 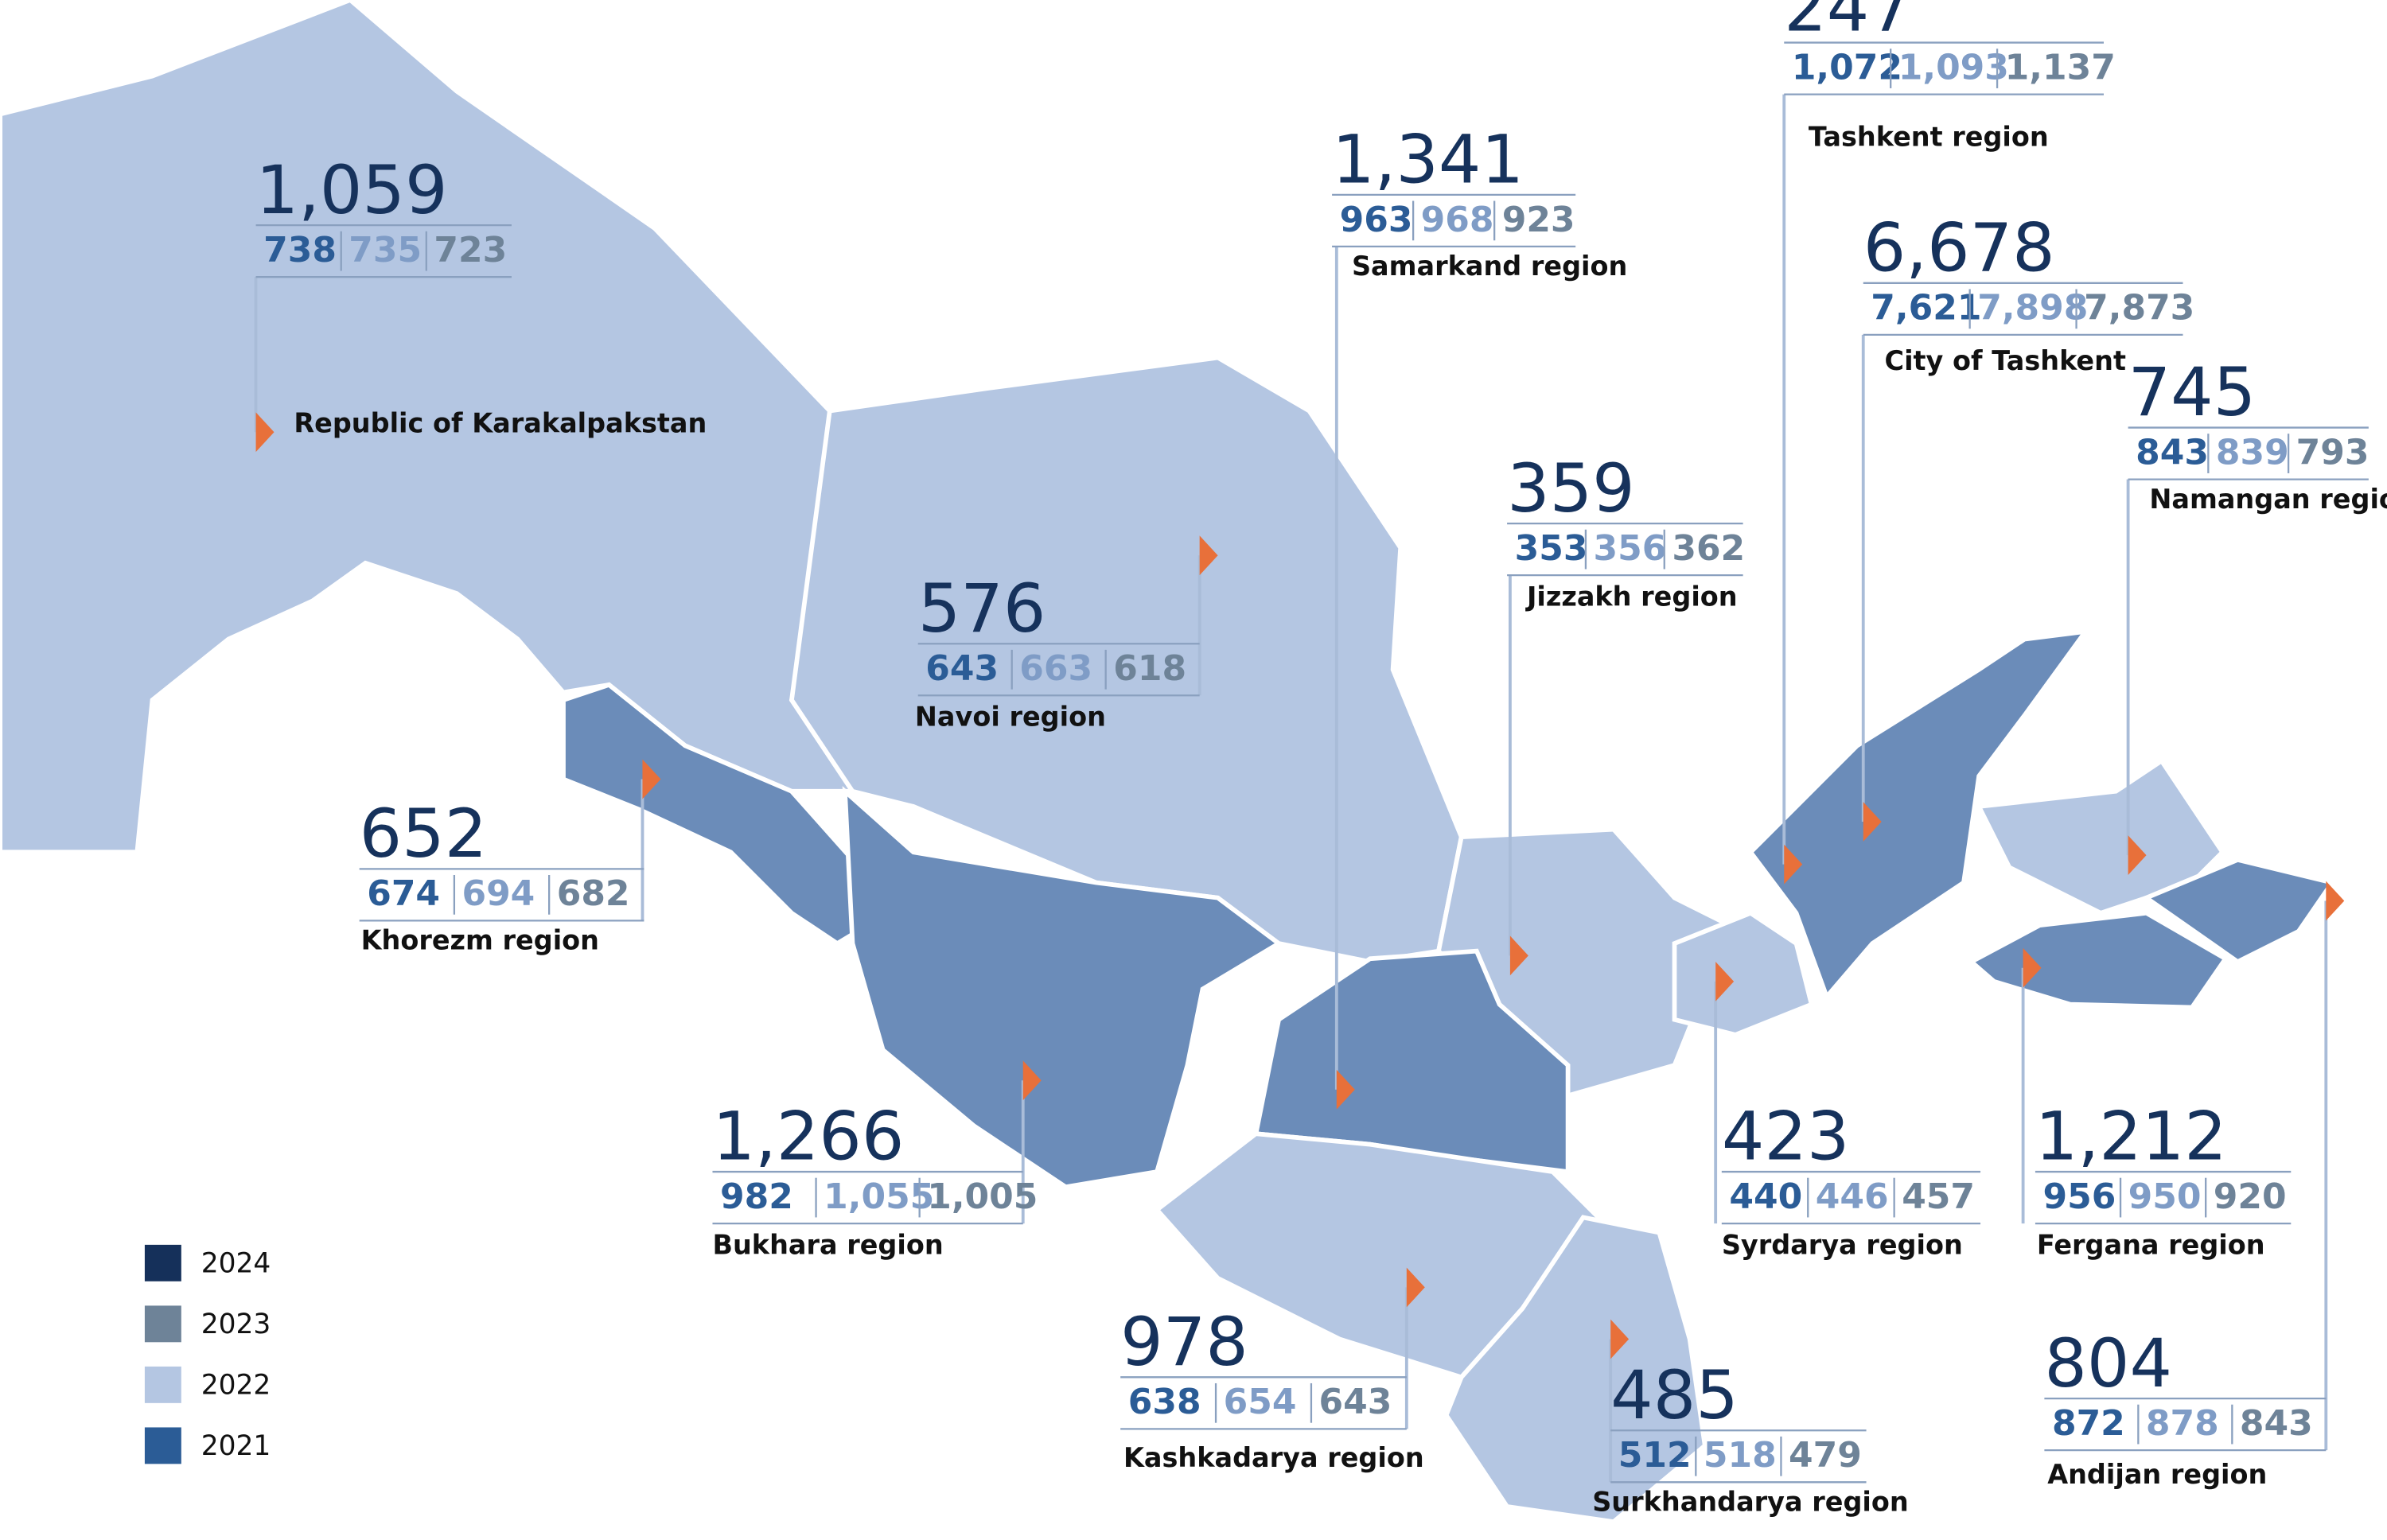 I want to click on total-value: 978, so click(x=1184, y=1342).